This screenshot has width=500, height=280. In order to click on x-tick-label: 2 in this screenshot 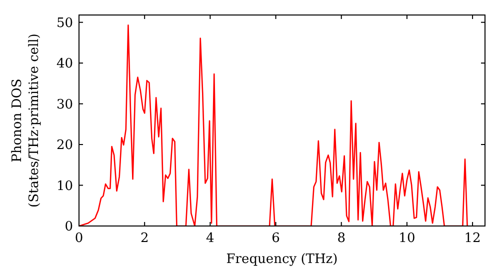, I will do `click(144, 238)`.